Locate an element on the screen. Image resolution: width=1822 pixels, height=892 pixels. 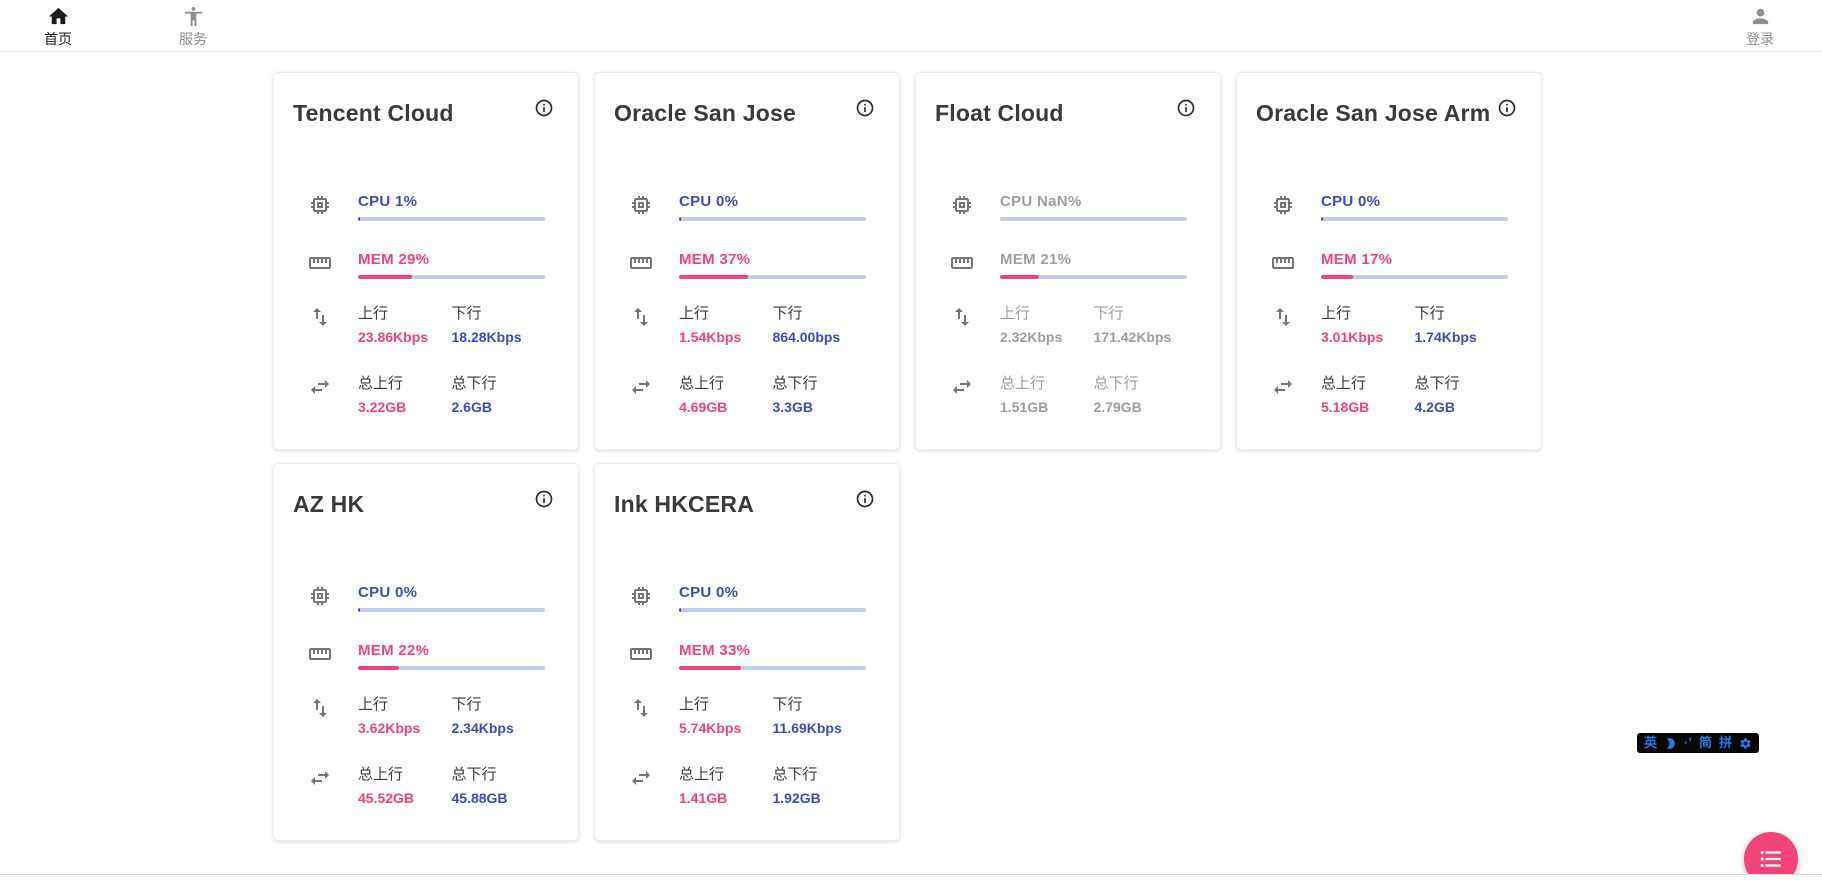
gear-icon is located at coordinates (1745, 743).